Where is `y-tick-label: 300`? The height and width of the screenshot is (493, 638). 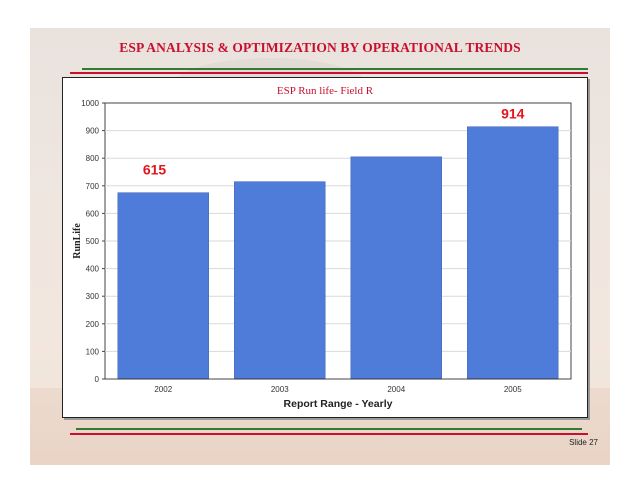 y-tick-label: 300 is located at coordinates (93, 296).